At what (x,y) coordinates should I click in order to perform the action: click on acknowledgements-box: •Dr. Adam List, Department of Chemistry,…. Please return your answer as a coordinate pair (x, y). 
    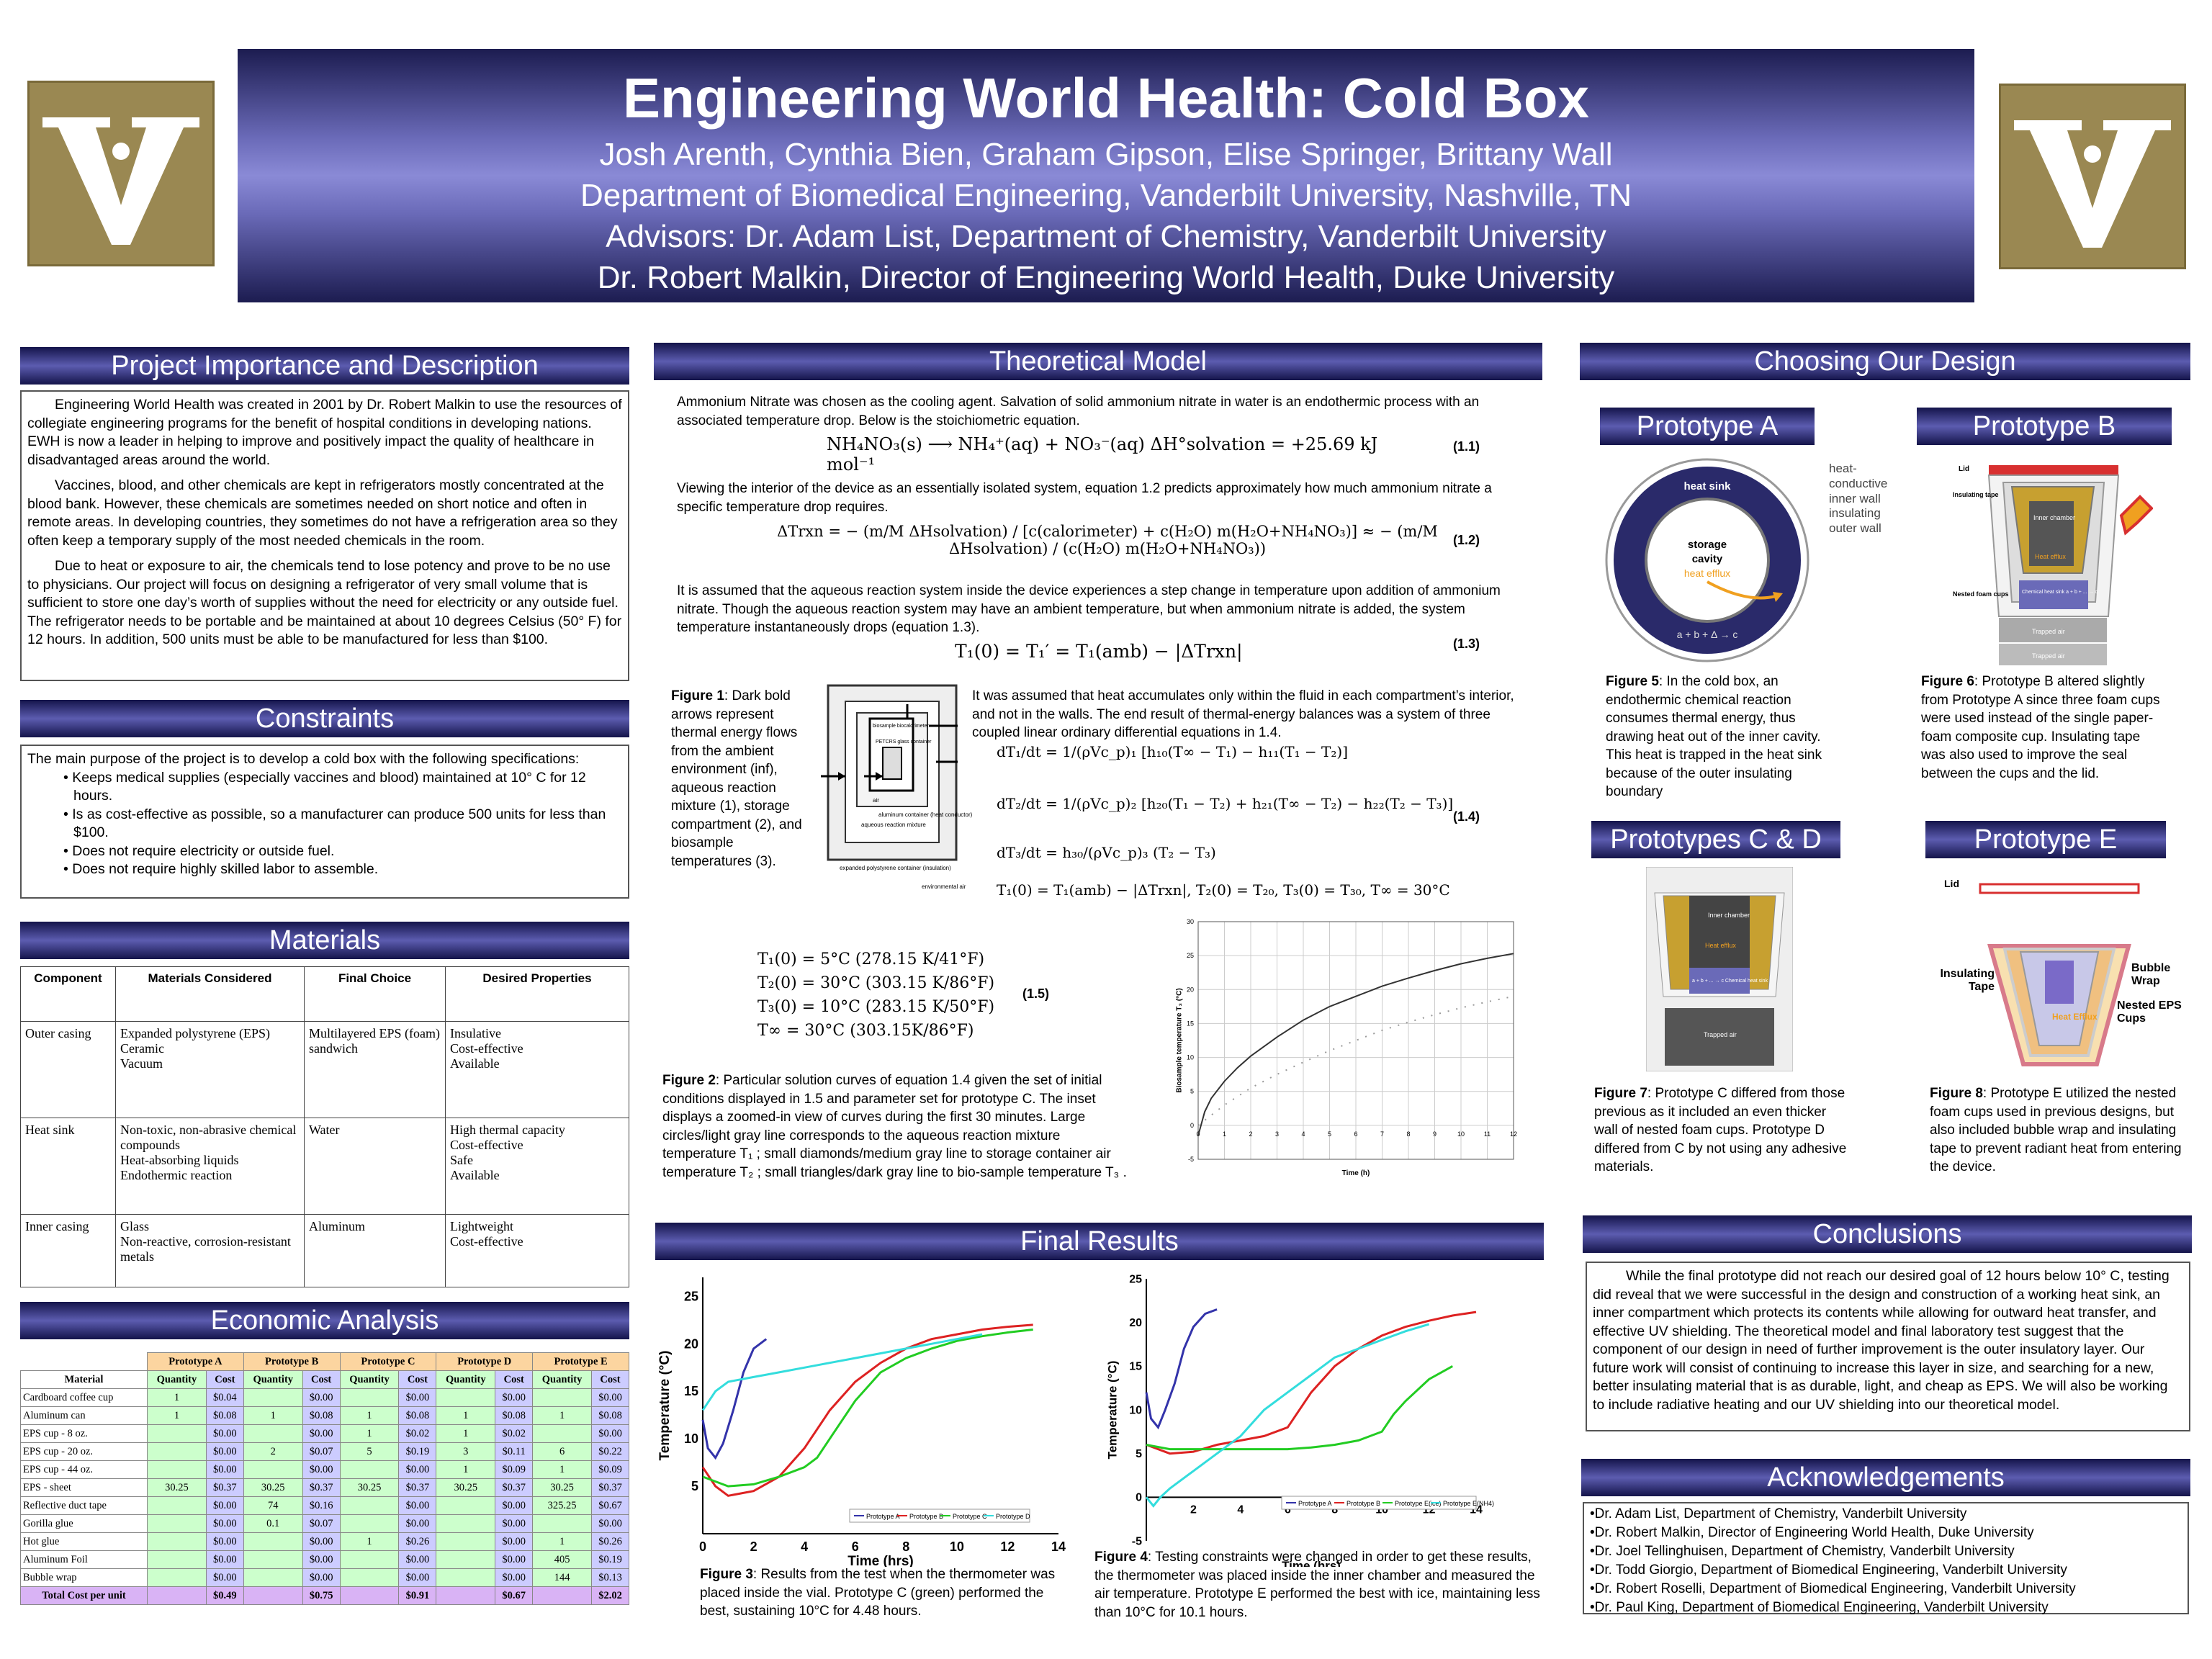
    Looking at the image, I should click on (1886, 1559).